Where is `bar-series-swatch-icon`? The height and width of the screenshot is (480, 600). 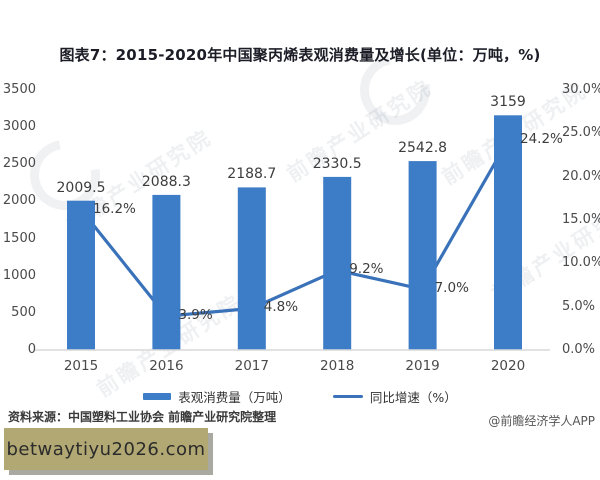 bar-series-swatch-icon is located at coordinates (157, 396).